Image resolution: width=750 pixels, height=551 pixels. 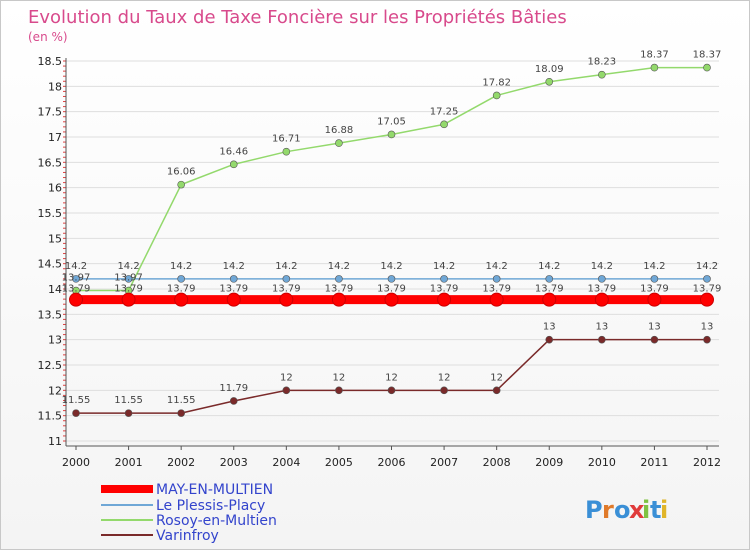 I want to click on legend-label: Varinfroy, so click(x=187, y=536).